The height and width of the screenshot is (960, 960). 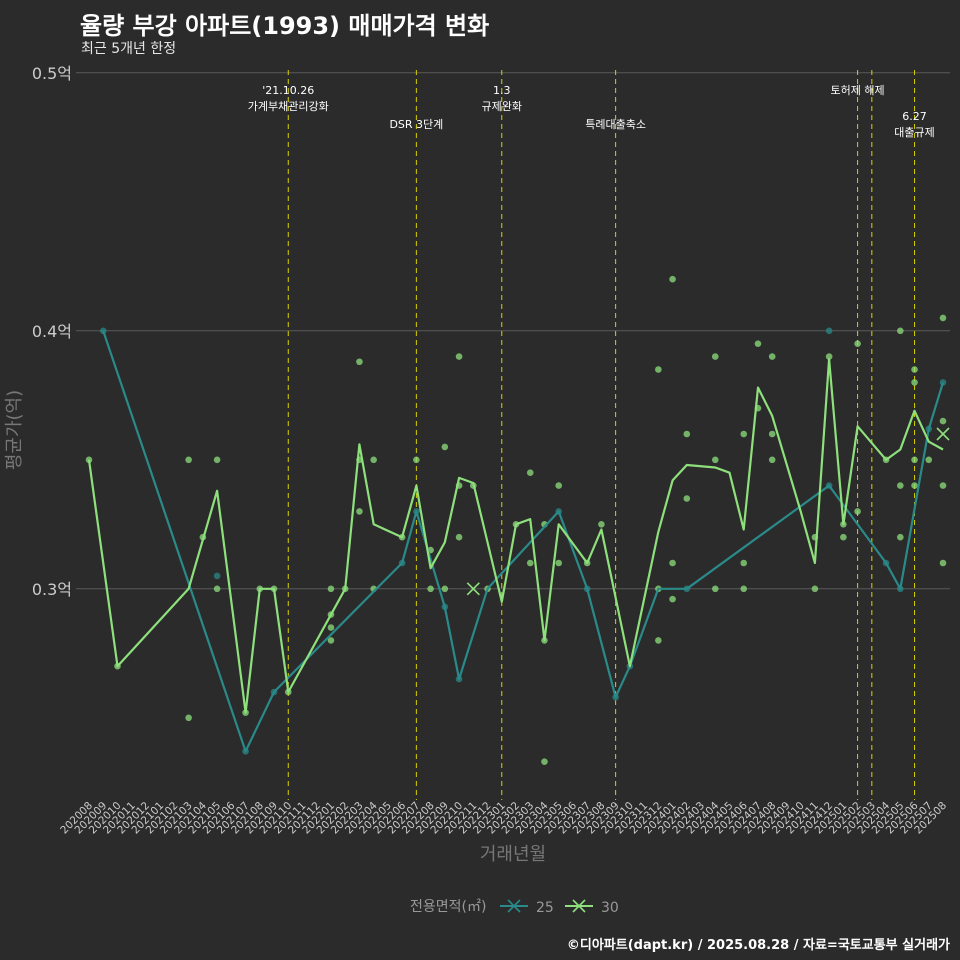 I want to click on policy-annotation: DSR 3단계, so click(x=416, y=124).